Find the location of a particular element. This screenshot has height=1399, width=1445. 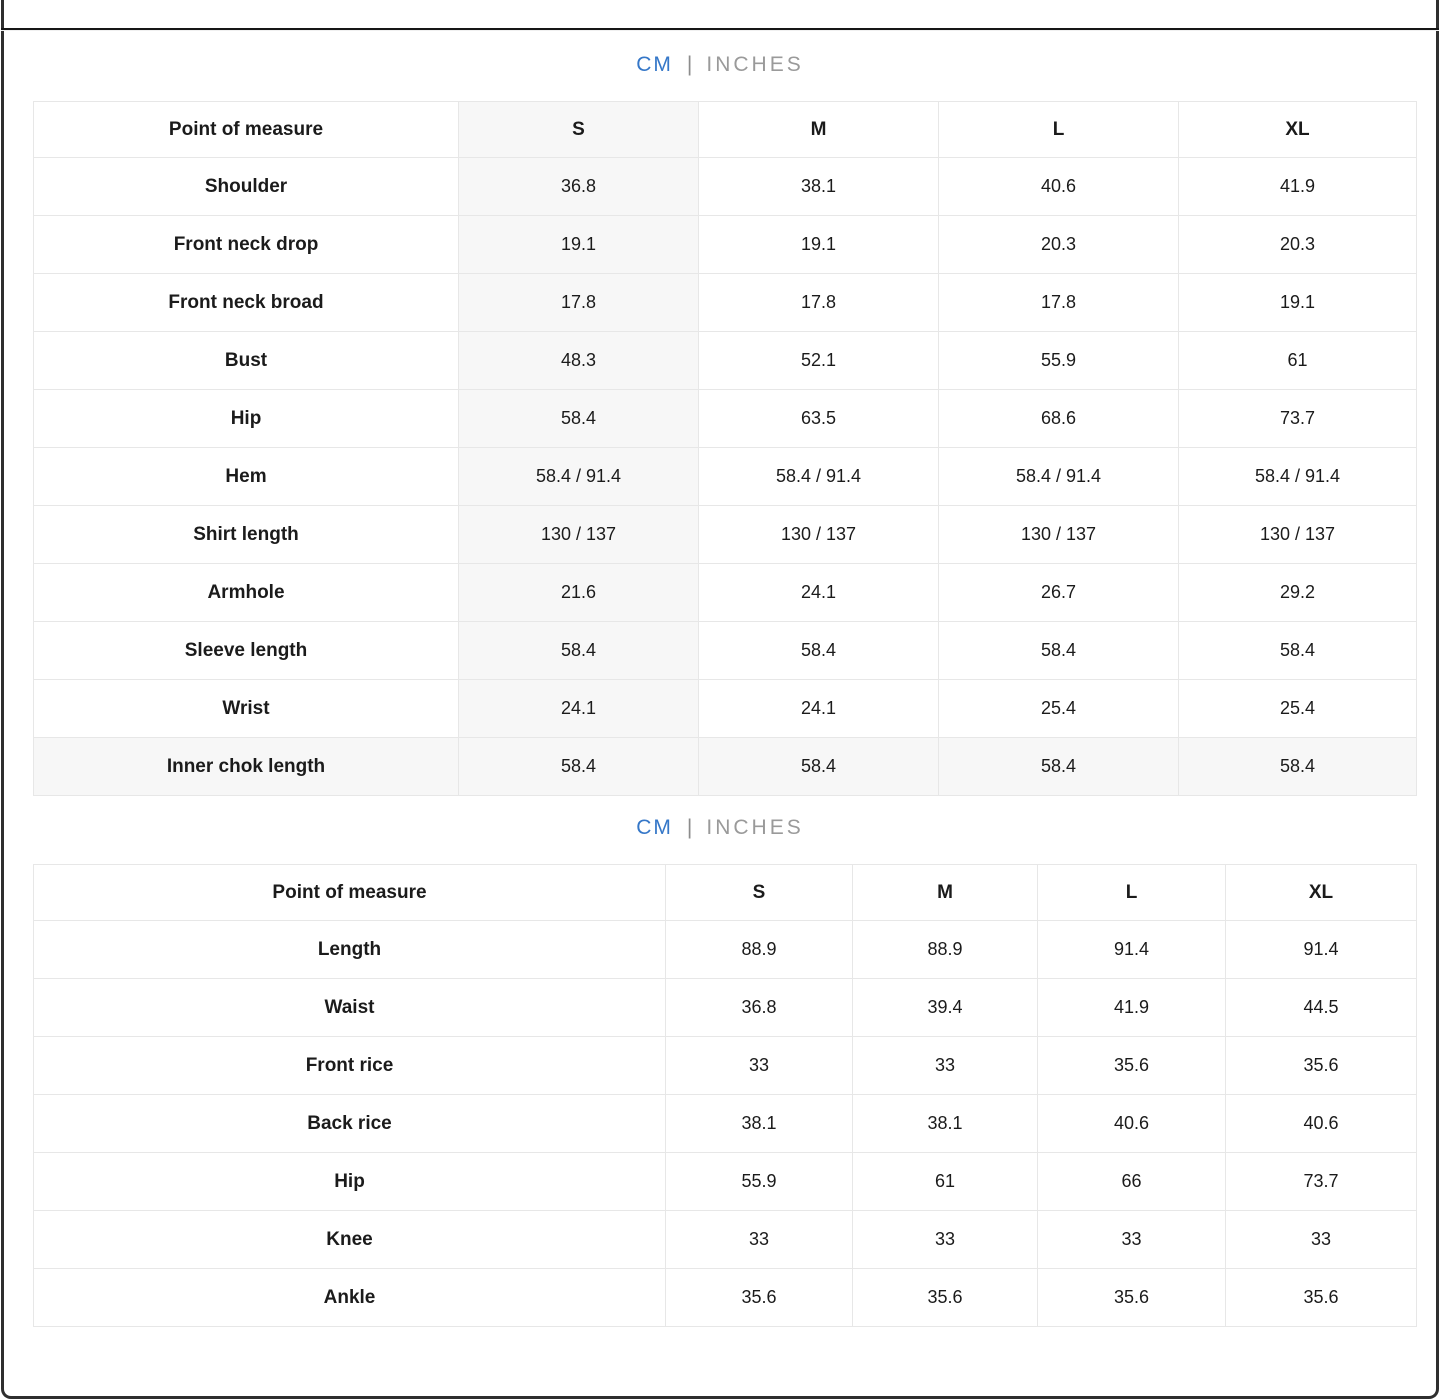

measure-label: Waist is located at coordinates (349, 1007).